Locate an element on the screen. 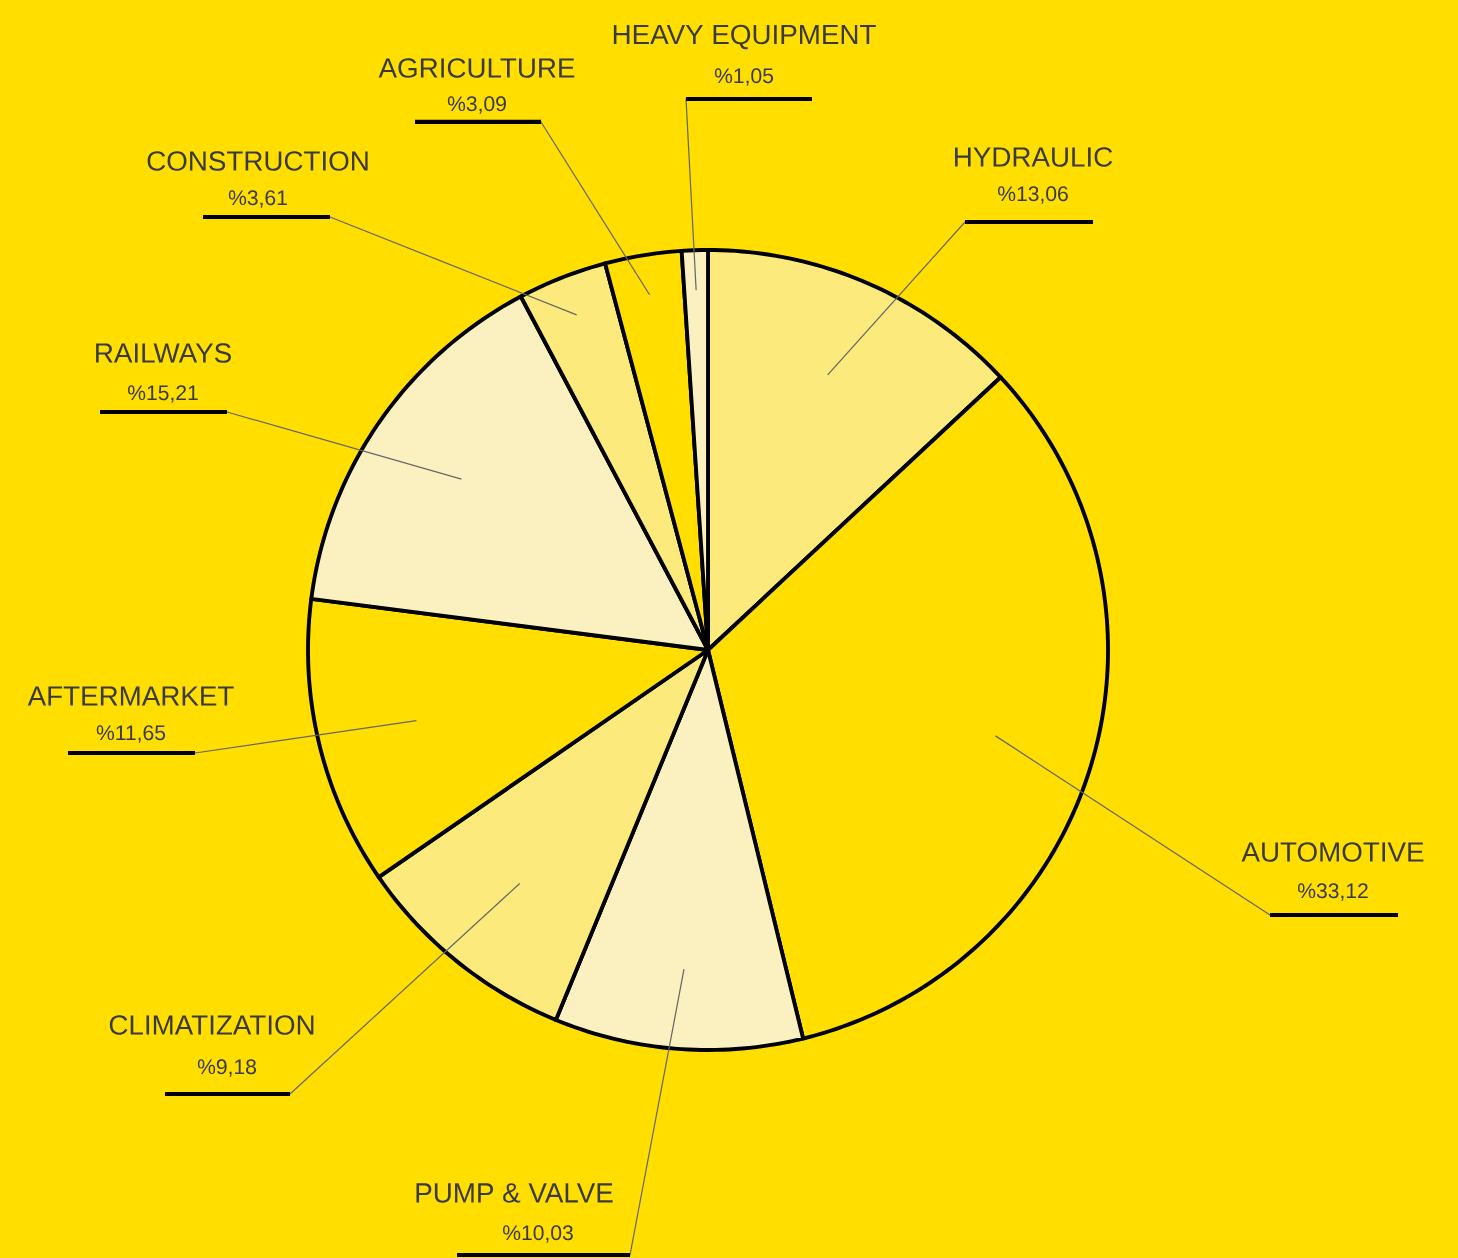 This screenshot has height=1258, width=1458. slice-label: AFTERMARKET is located at coordinates (130, 696).